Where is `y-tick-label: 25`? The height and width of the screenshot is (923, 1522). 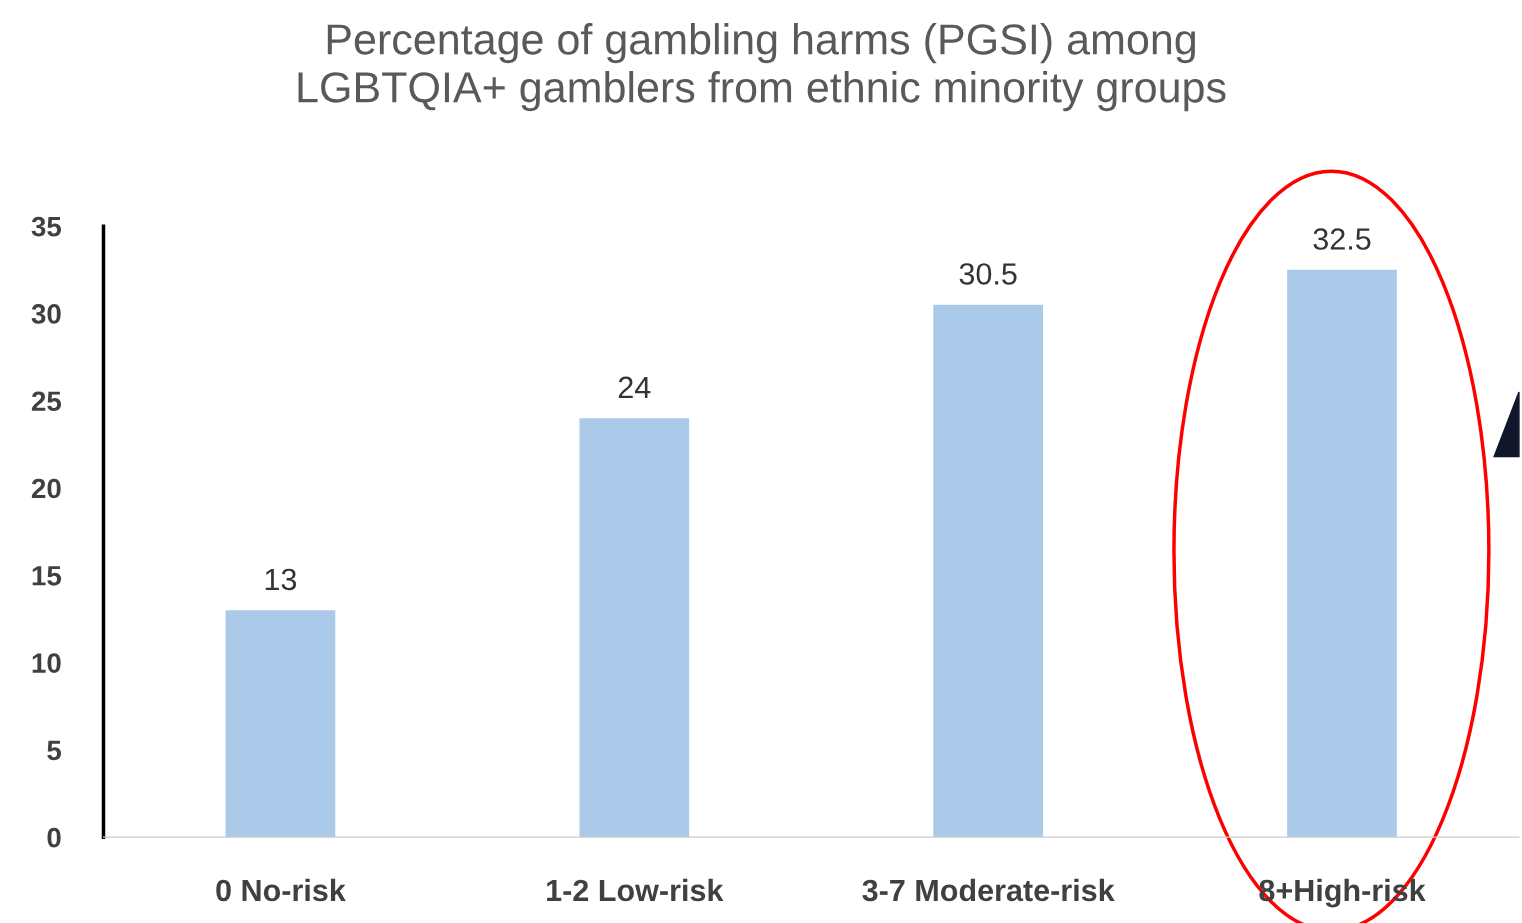 y-tick-label: 25 is located at coordinates (46, 401).